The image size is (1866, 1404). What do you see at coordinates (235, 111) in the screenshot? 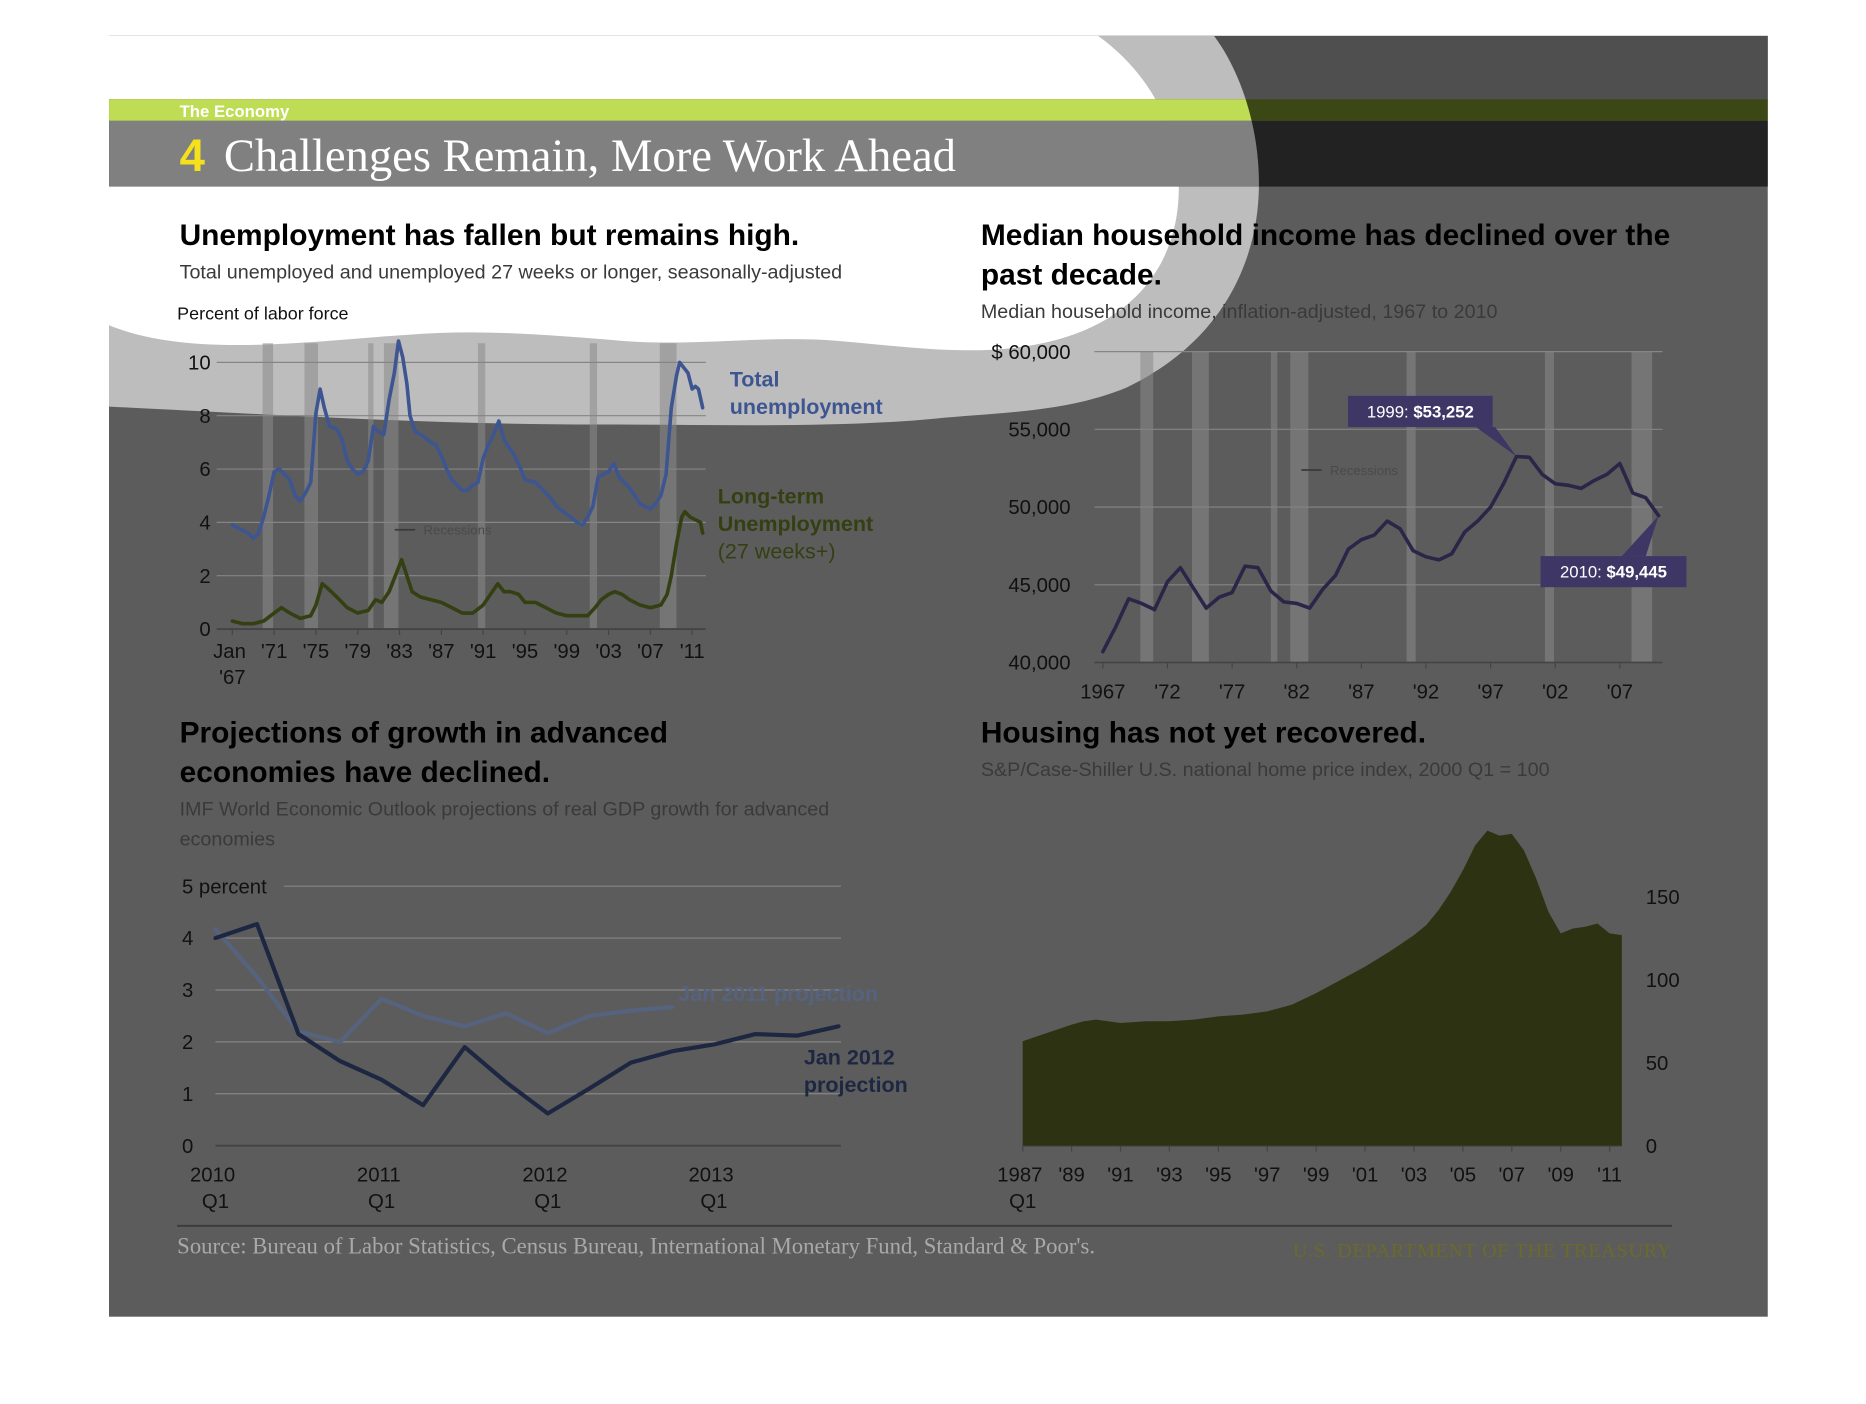
I see `section-label: The Economy` at bounding box center [235, 111].